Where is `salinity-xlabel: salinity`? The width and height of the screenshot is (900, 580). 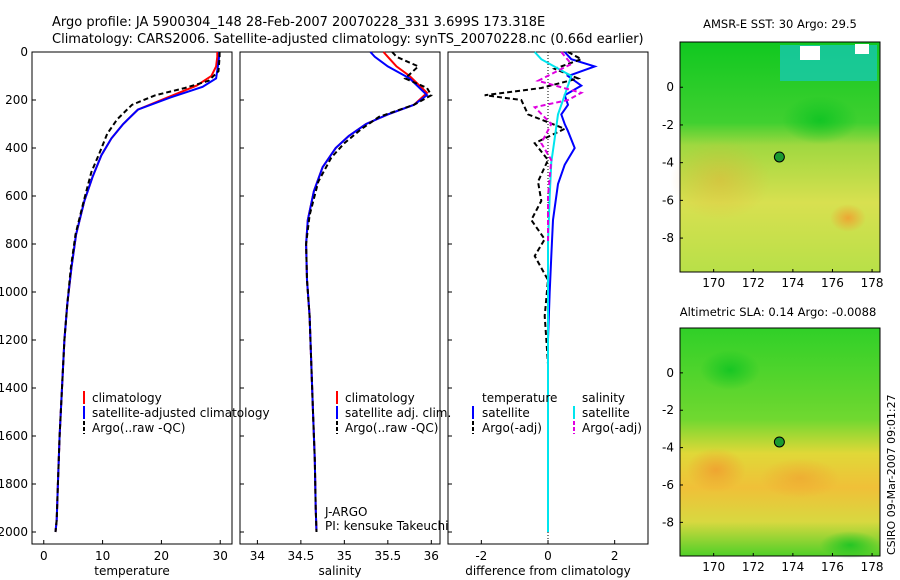
salinity-xlabel: salinity is located at coordinates (339, 571).